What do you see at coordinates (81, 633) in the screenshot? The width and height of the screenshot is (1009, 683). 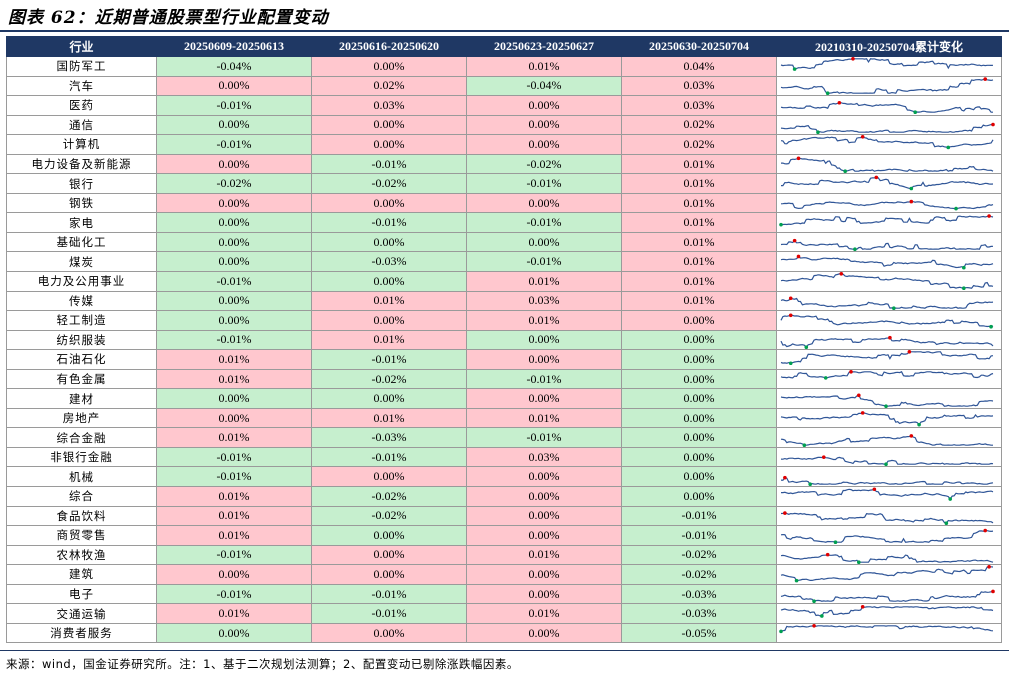 I see `industry-name: 消费者服务` at bounding box center [81, 633].